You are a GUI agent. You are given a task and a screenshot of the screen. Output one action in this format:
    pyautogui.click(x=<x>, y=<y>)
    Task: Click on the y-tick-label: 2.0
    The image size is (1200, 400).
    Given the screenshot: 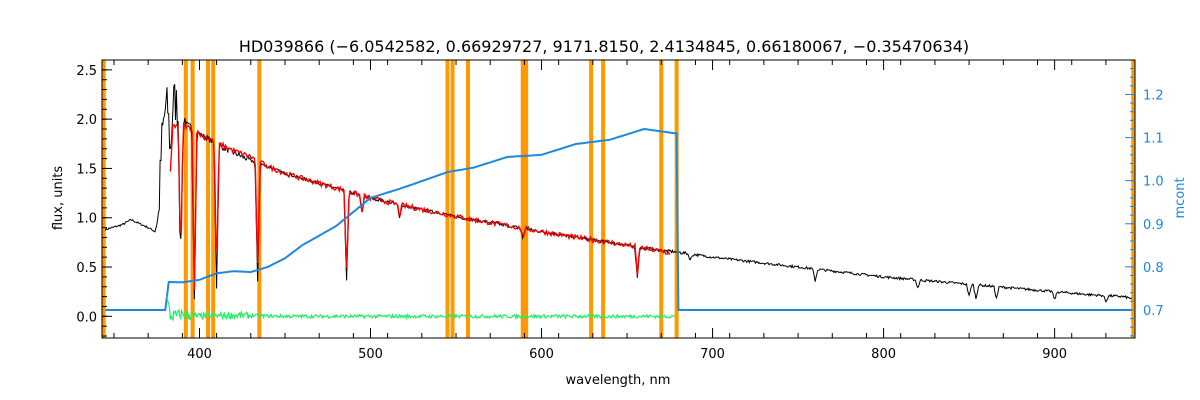 What is the action you would take?
    pyautogui.click(x=86, y=120)
    